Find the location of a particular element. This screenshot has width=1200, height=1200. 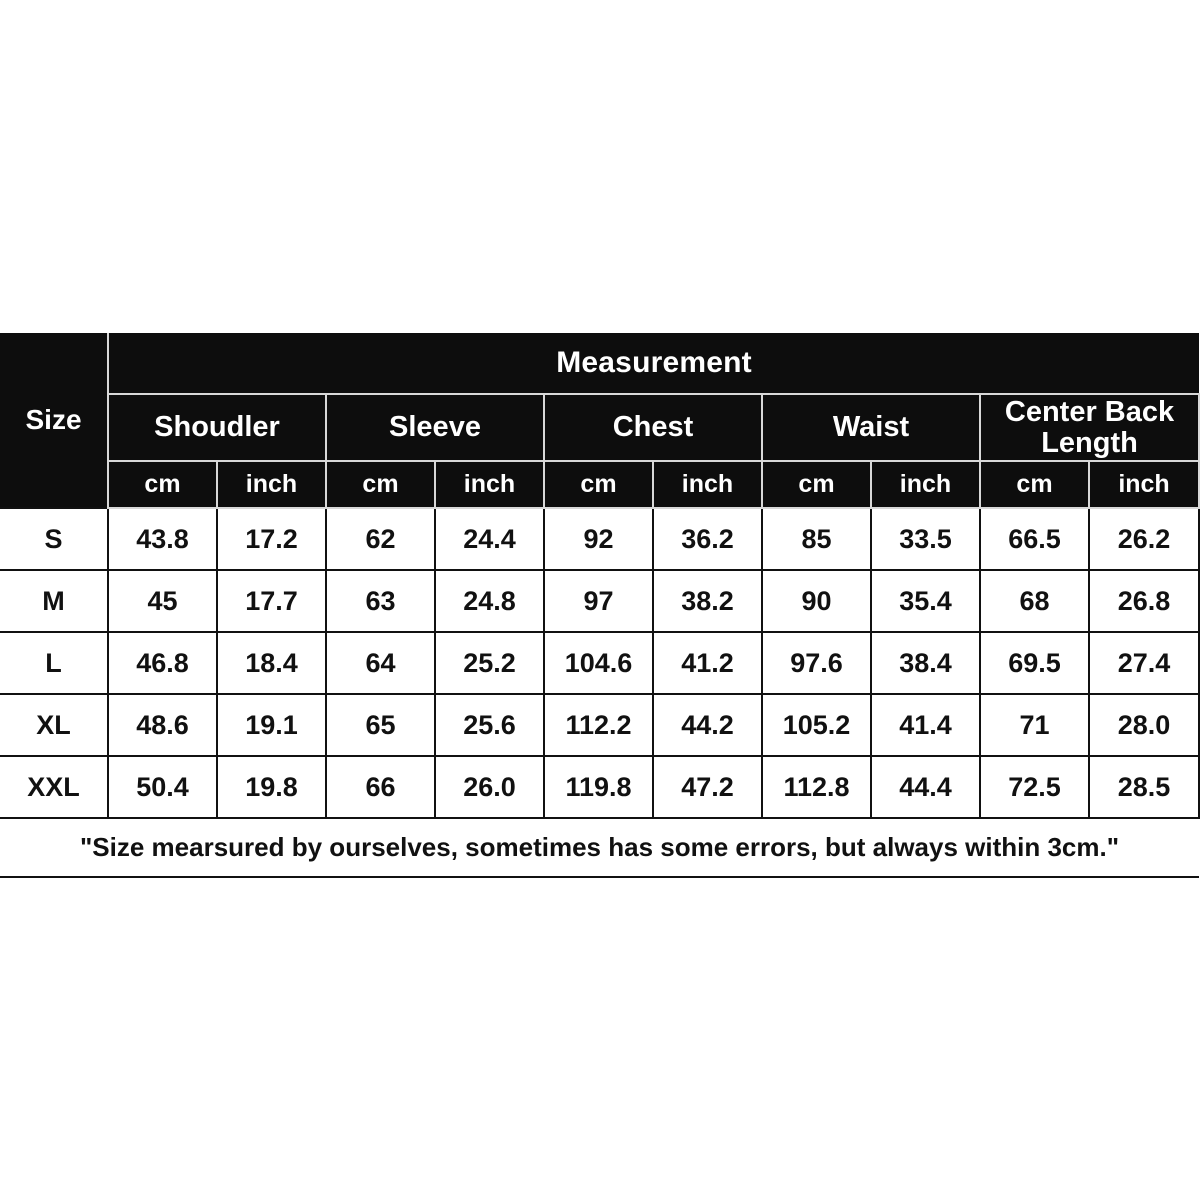

cell-sleeve-inch: 24.4 is located at coordinates (489, 539).